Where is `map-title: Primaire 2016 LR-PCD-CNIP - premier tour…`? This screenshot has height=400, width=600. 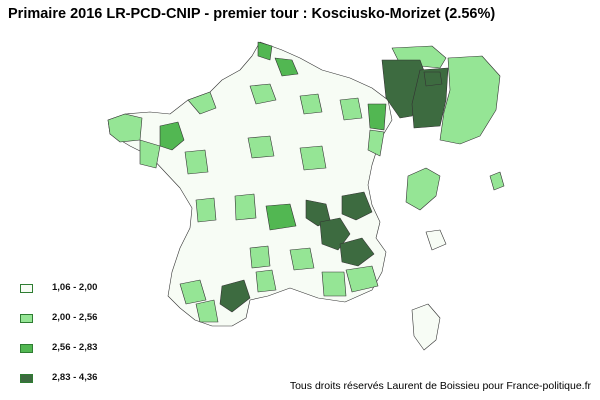 map-title: Primaire 2016 LR-PCD-CNIP - premier tour… is located at coordinates (252, 14).